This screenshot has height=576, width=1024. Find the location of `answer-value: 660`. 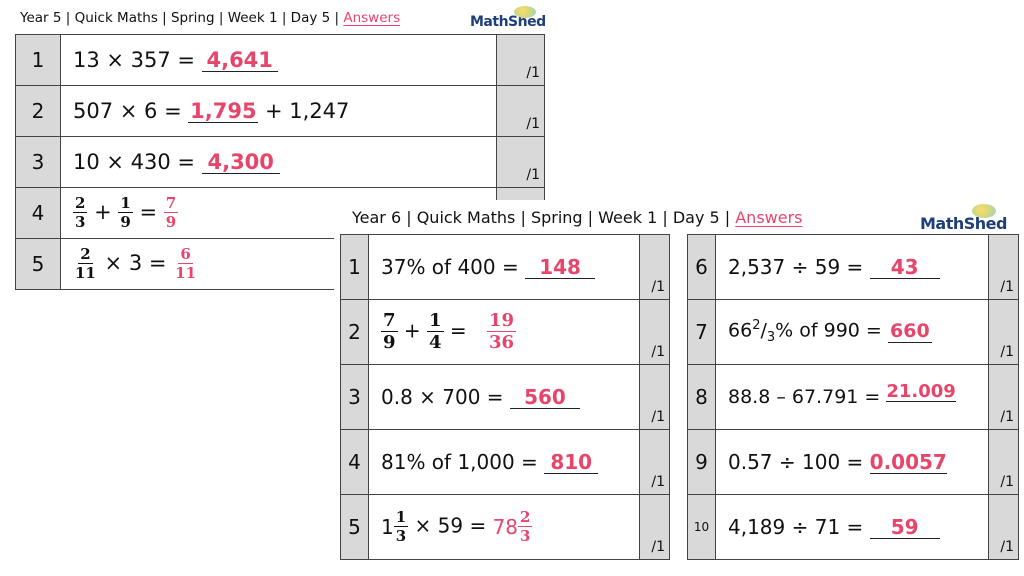

answer-value: 660 is located at coordinates (909, 332).